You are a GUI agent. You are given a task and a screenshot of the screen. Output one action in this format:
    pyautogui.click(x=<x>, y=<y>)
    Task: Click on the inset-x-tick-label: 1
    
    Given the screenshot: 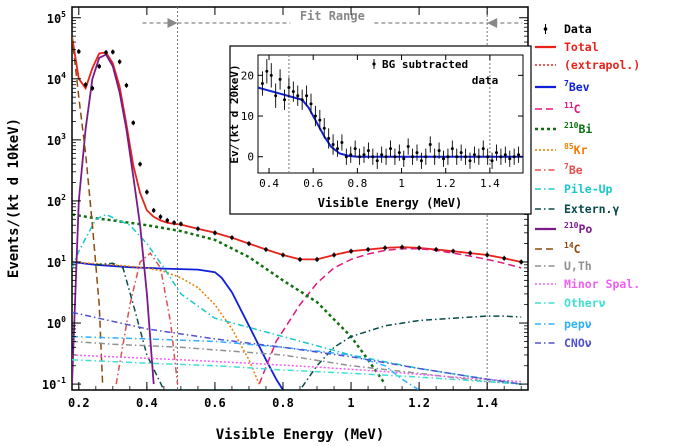 What is the action you would take?
    pyautogui.click(x=401, y=183)
    